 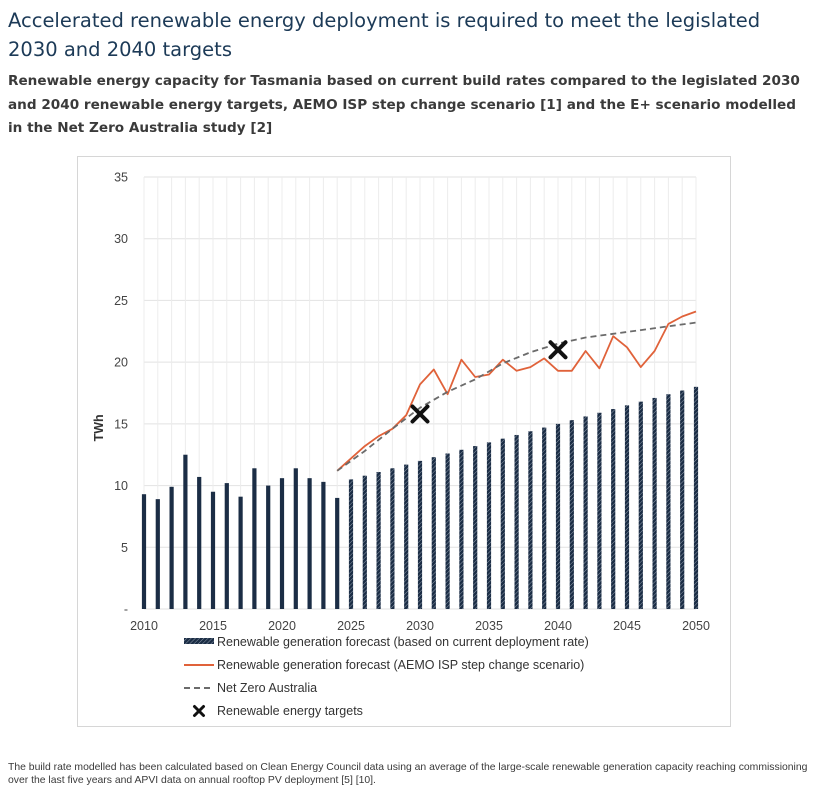 I want to click on y-tick-label: 10, so click(x=121, y=486).